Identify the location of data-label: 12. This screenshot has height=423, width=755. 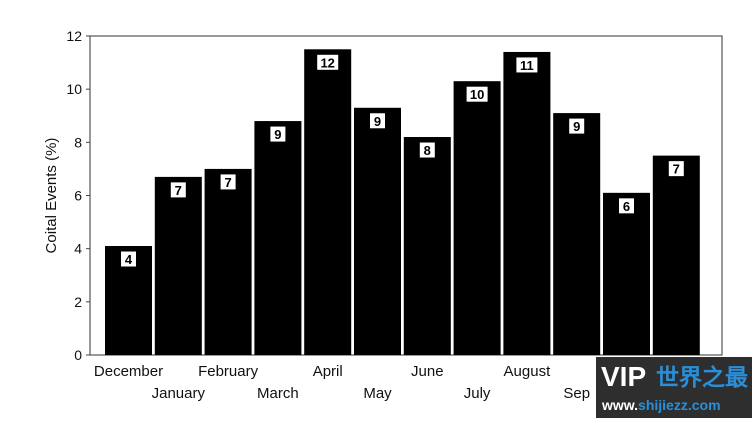
(327, 62).